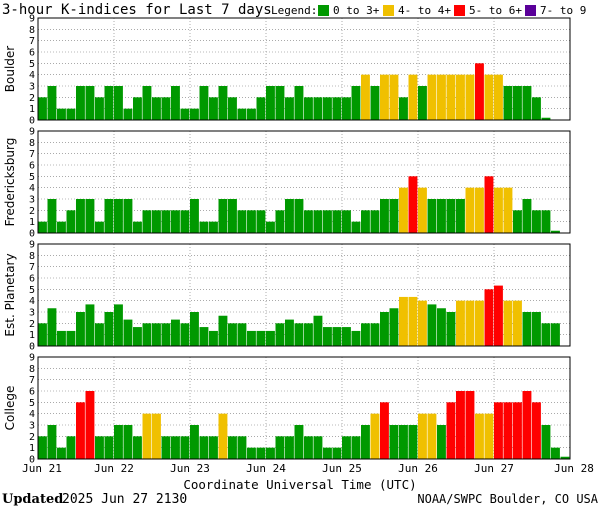 The image size is (600, 510). What do you see at coordinates (10, 182) in the screenshot?
I see `panel-label: Fredericksburg` at bounding box center [10, 182].